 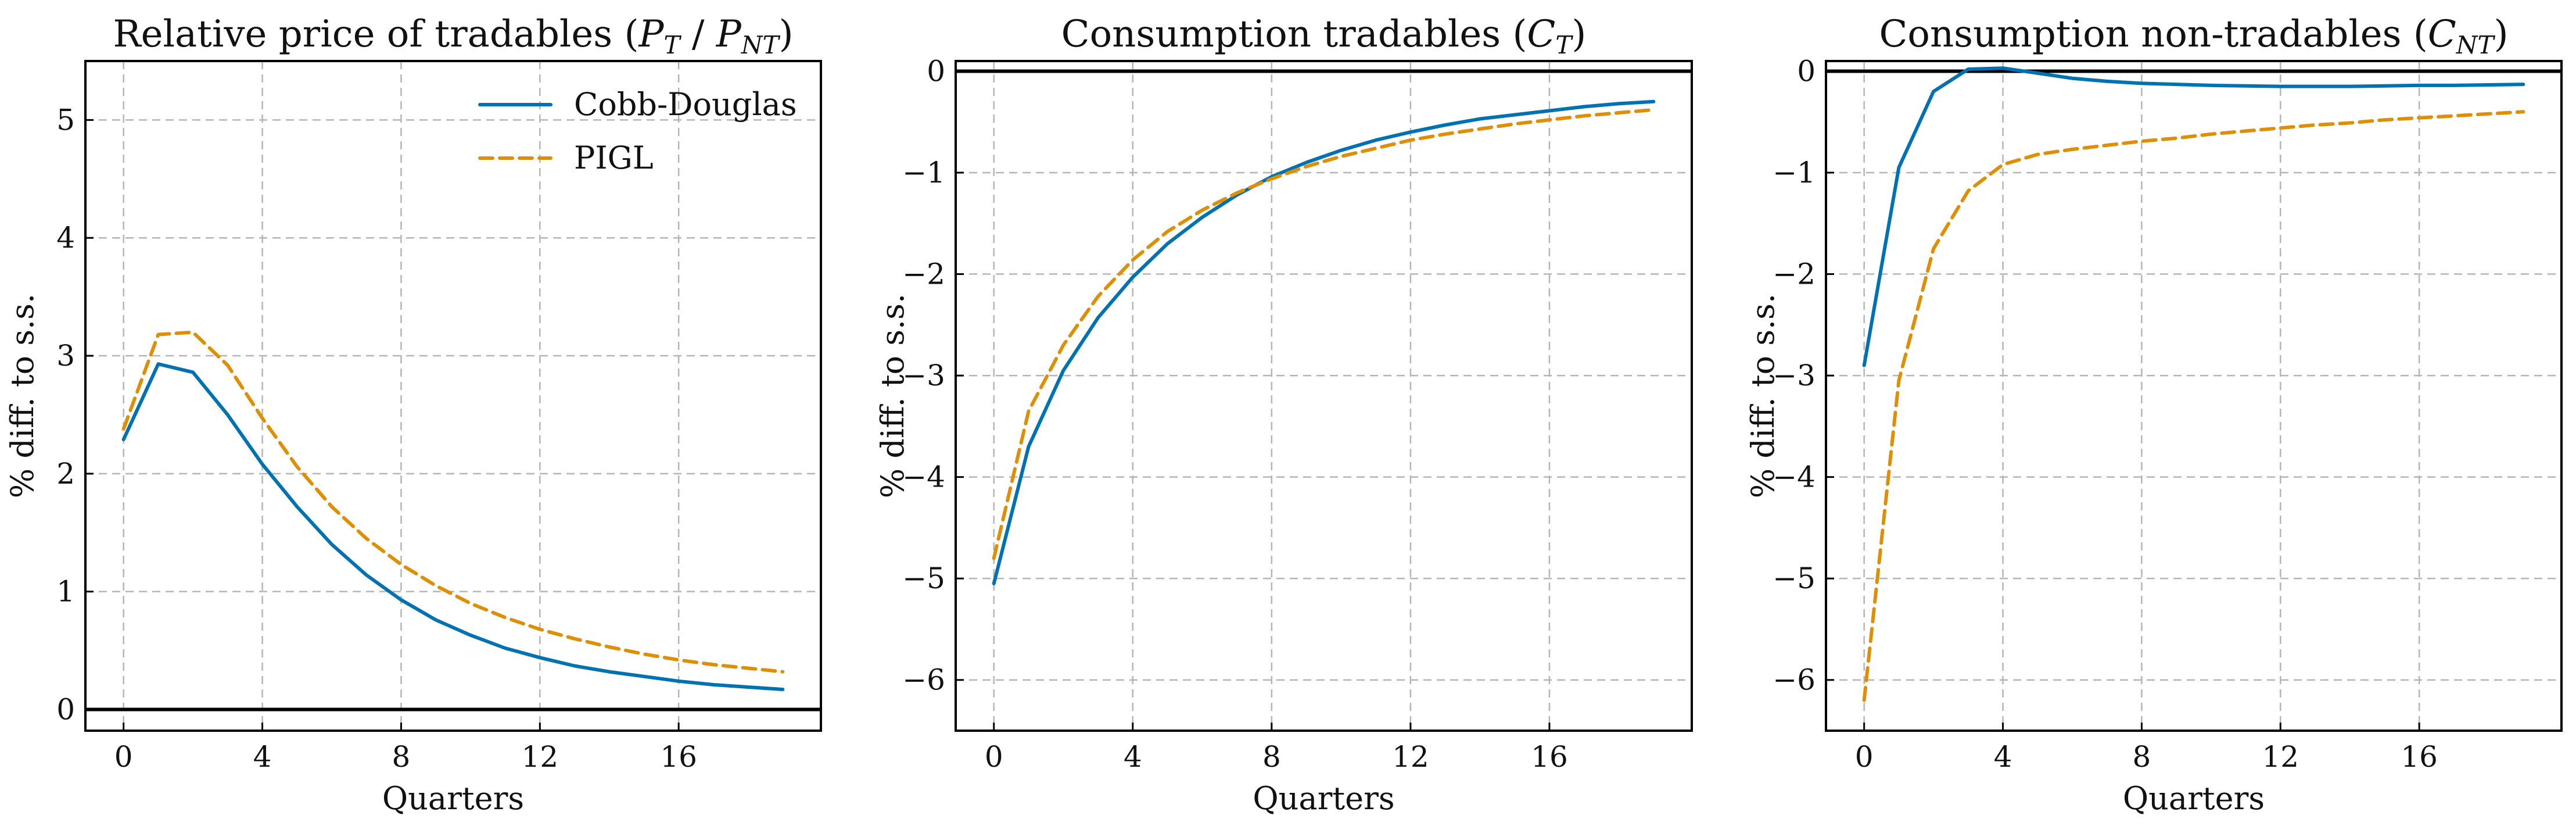 What do you see at coordinates (2153, 34) in the screenshot?
I see `title-text: Consumption non-tradables (` at bounding box center [2153, 34].